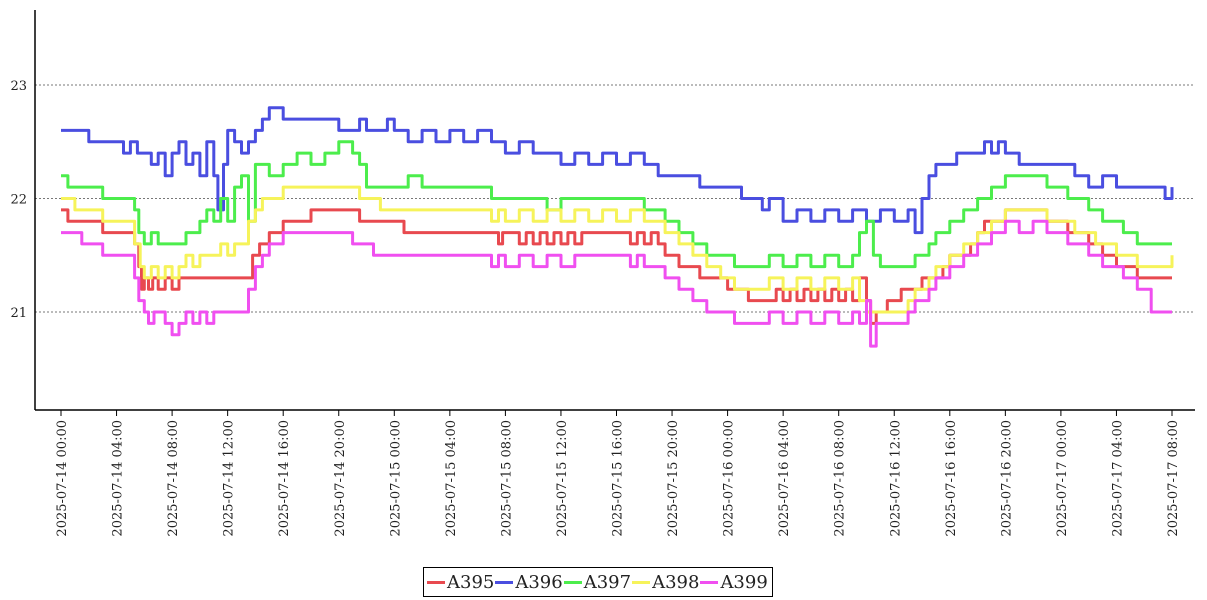 Image resolution: width=1207 pixels, height=600 pixels. What do you see at coordinates (229, 478) in the screenshot?
I see `x-tick-label: 2025-07-14 12:00` at bounding box center [229, 478].